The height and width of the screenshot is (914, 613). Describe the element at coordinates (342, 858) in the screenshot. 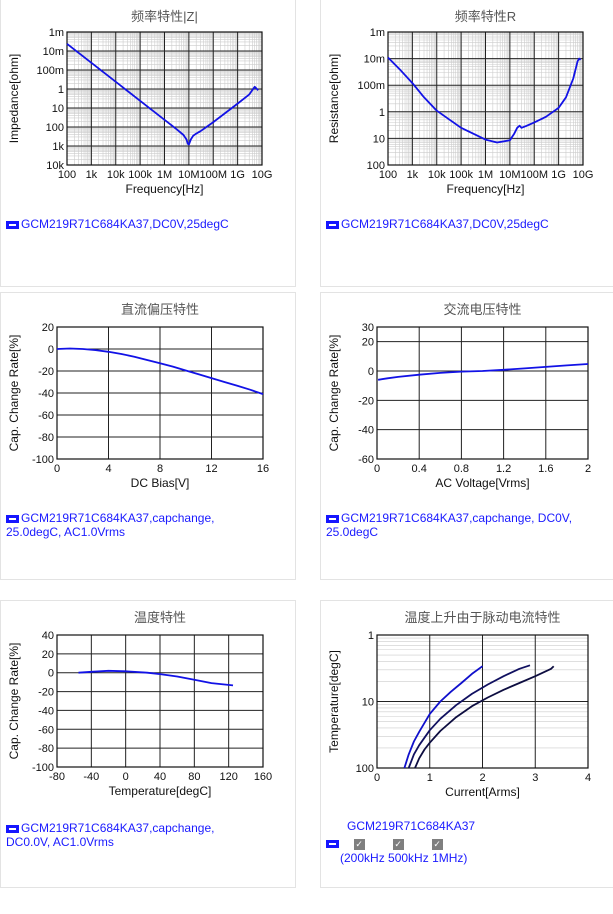

I see `paren-open: (` at that location.